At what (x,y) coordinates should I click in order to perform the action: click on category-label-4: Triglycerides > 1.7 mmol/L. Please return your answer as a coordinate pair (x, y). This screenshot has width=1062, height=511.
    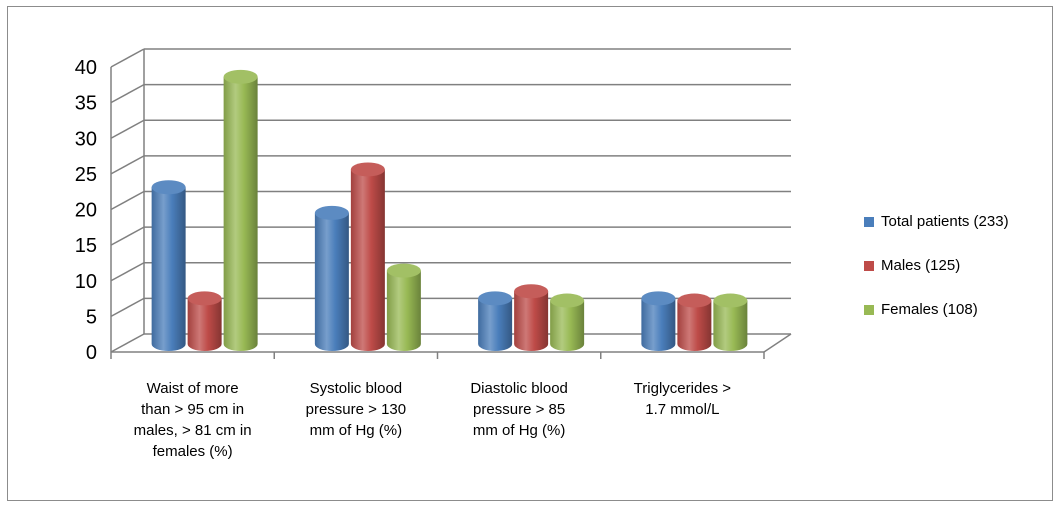
    Looking at the image, I should click on (682, 399).